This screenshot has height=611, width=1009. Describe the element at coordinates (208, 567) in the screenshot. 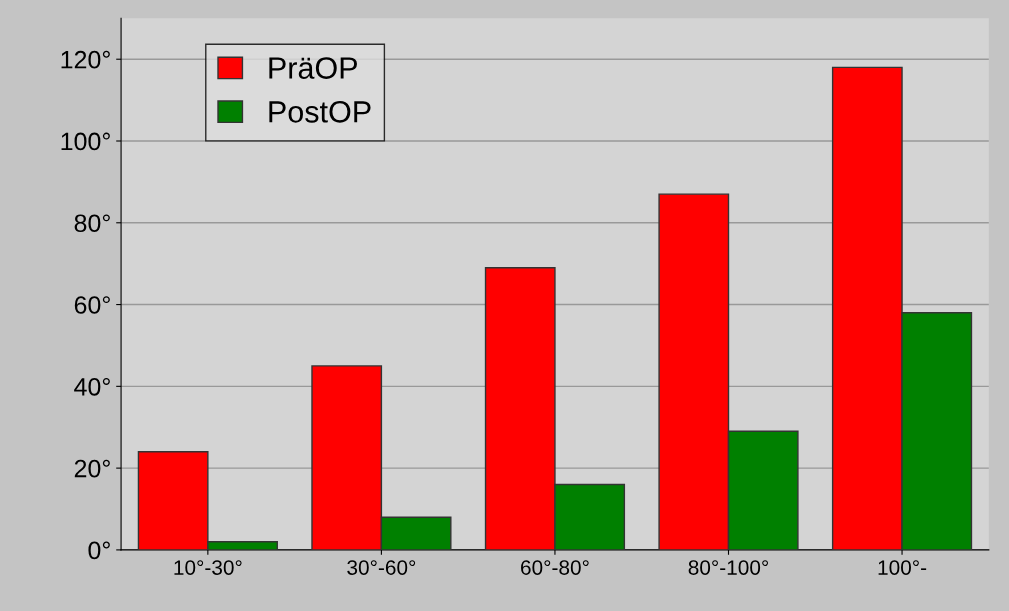

I see `x-tick-label: 10°-30°` at that location.